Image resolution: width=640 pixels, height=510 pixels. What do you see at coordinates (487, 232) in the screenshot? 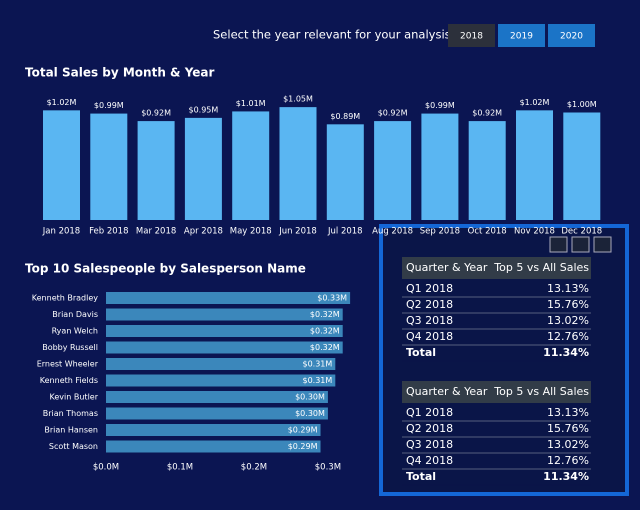
I see `x-tick-label: Oct 2018` at bounding box center [487, 232].